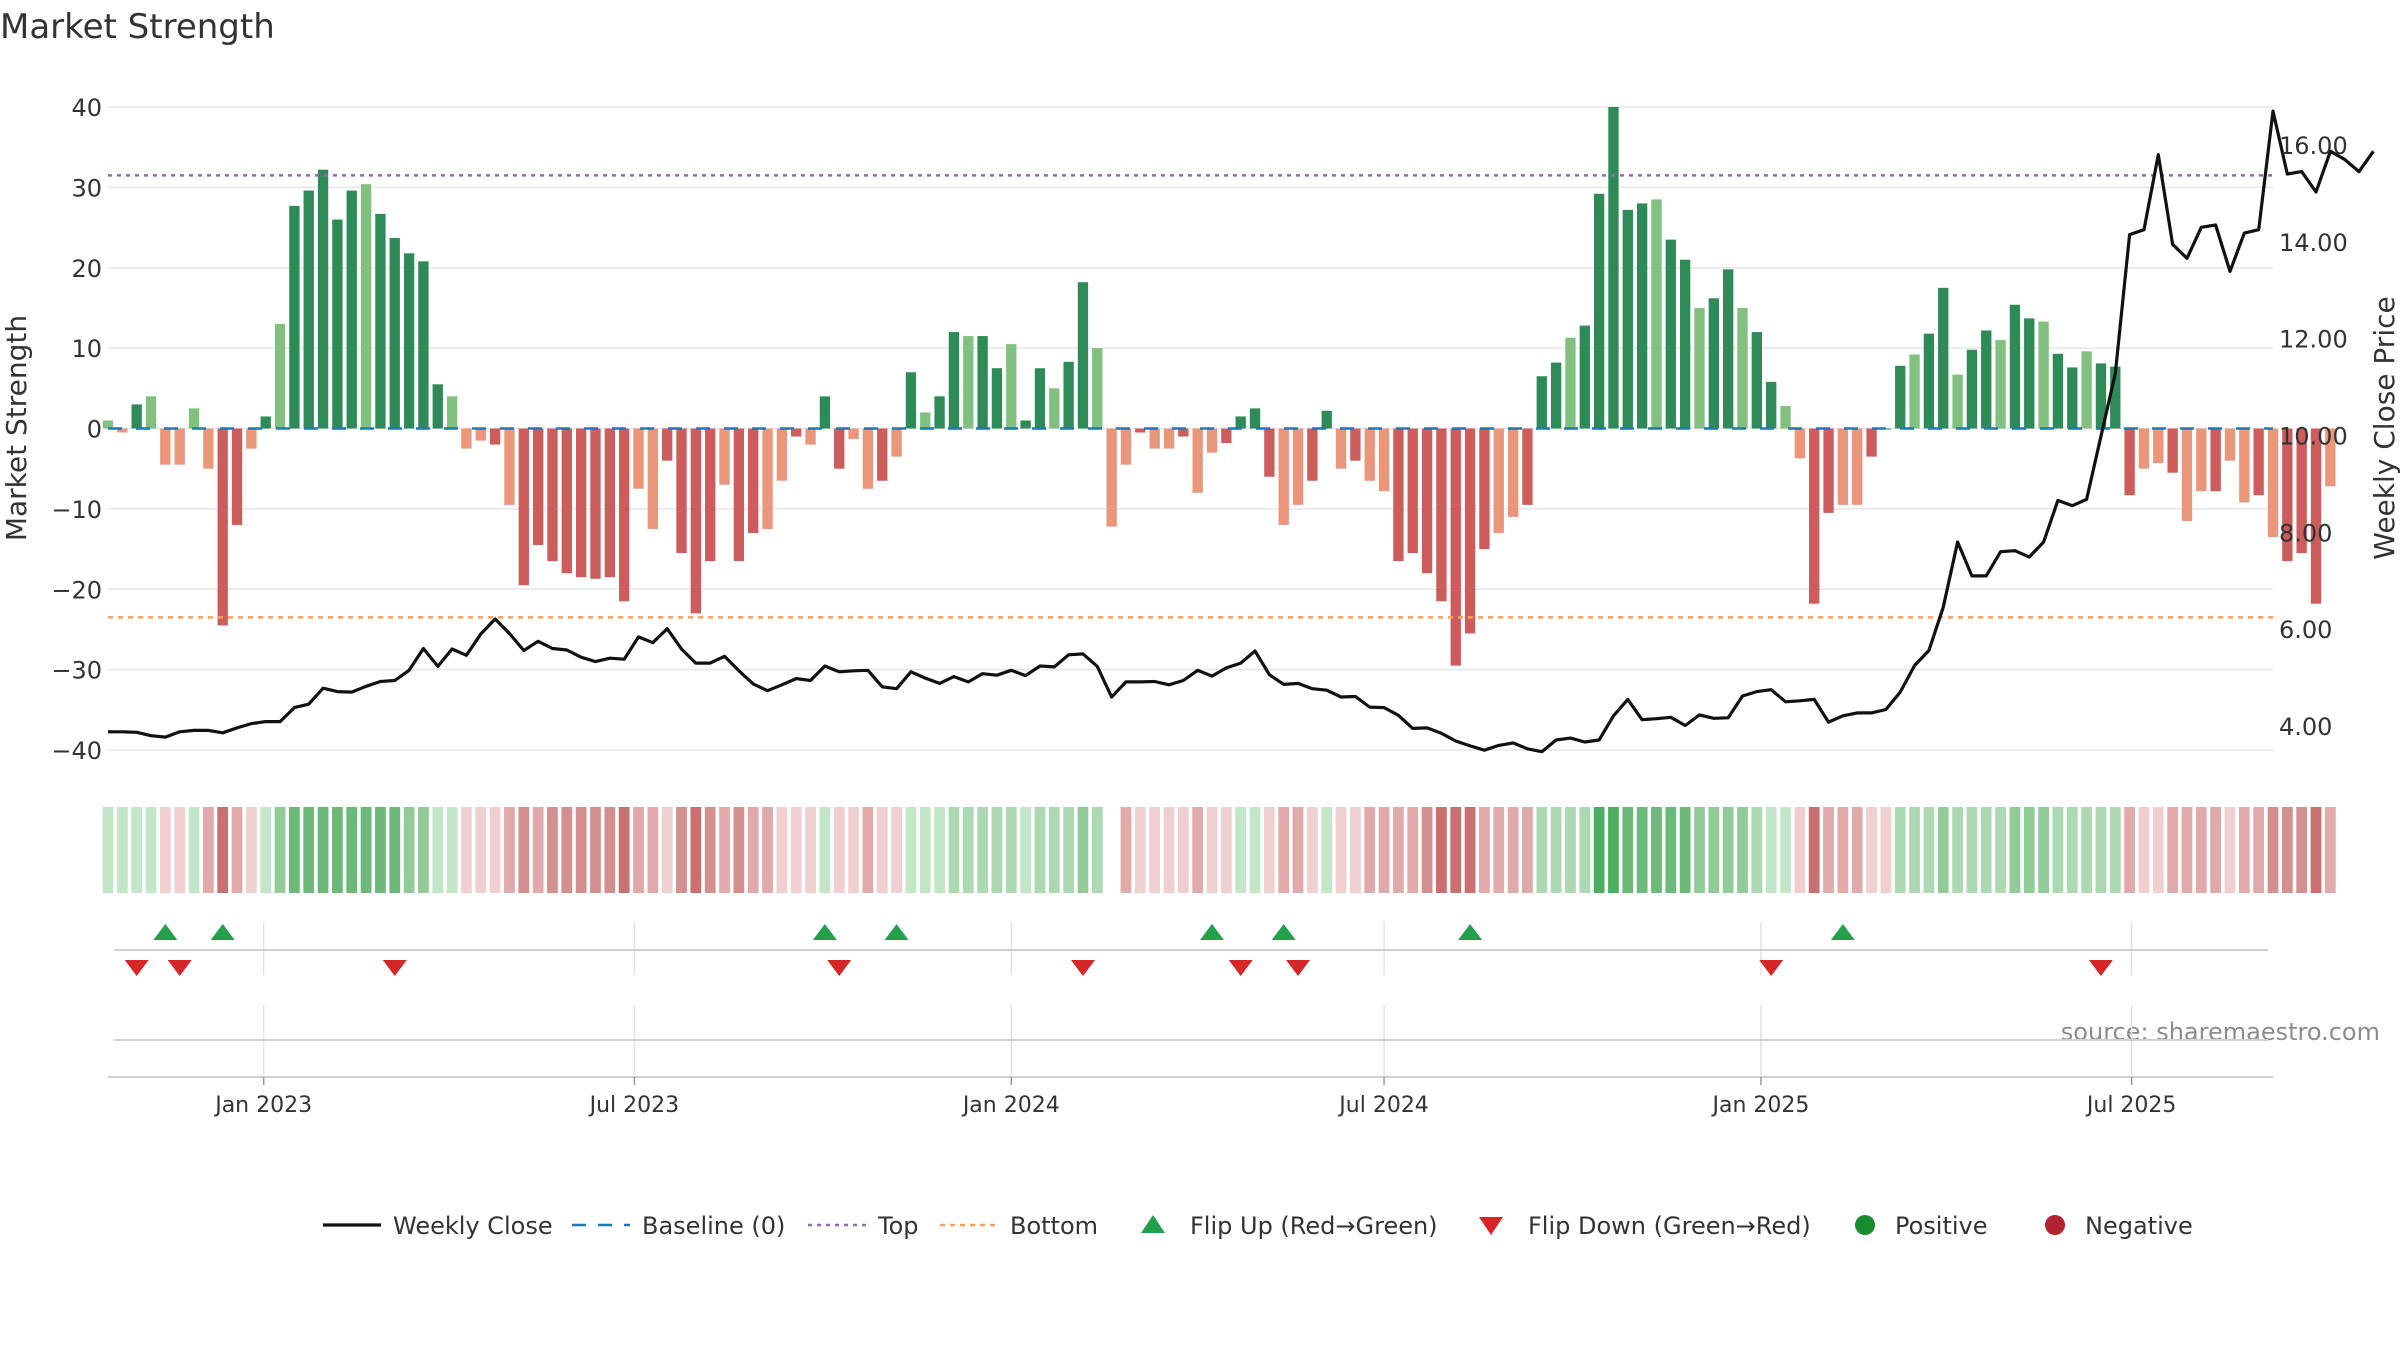 This screenshot has height=1350, width=2400. Describe the element at coordinates (262, 1105) in the screenshot. I see `x-tick-label: Jan 2023` at that location.